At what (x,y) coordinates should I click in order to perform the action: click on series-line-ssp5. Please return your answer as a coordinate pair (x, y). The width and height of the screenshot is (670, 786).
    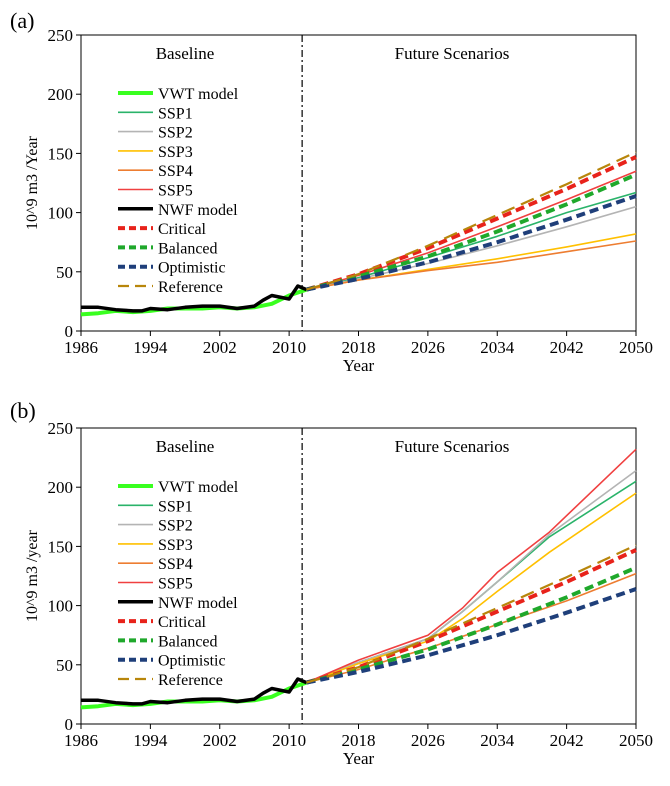
    Looking at the image, I should click on (471, 566).